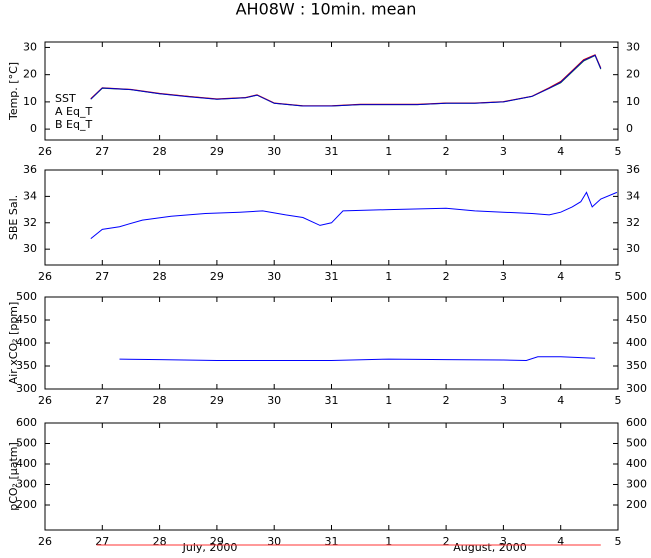 This screenshot has height=558, width=651. What do you see at coordinates (13, 343) in the screenshot?
I see `y-axis-label: Air xCO₂ [ppm]` at bounding box center [13, 343].